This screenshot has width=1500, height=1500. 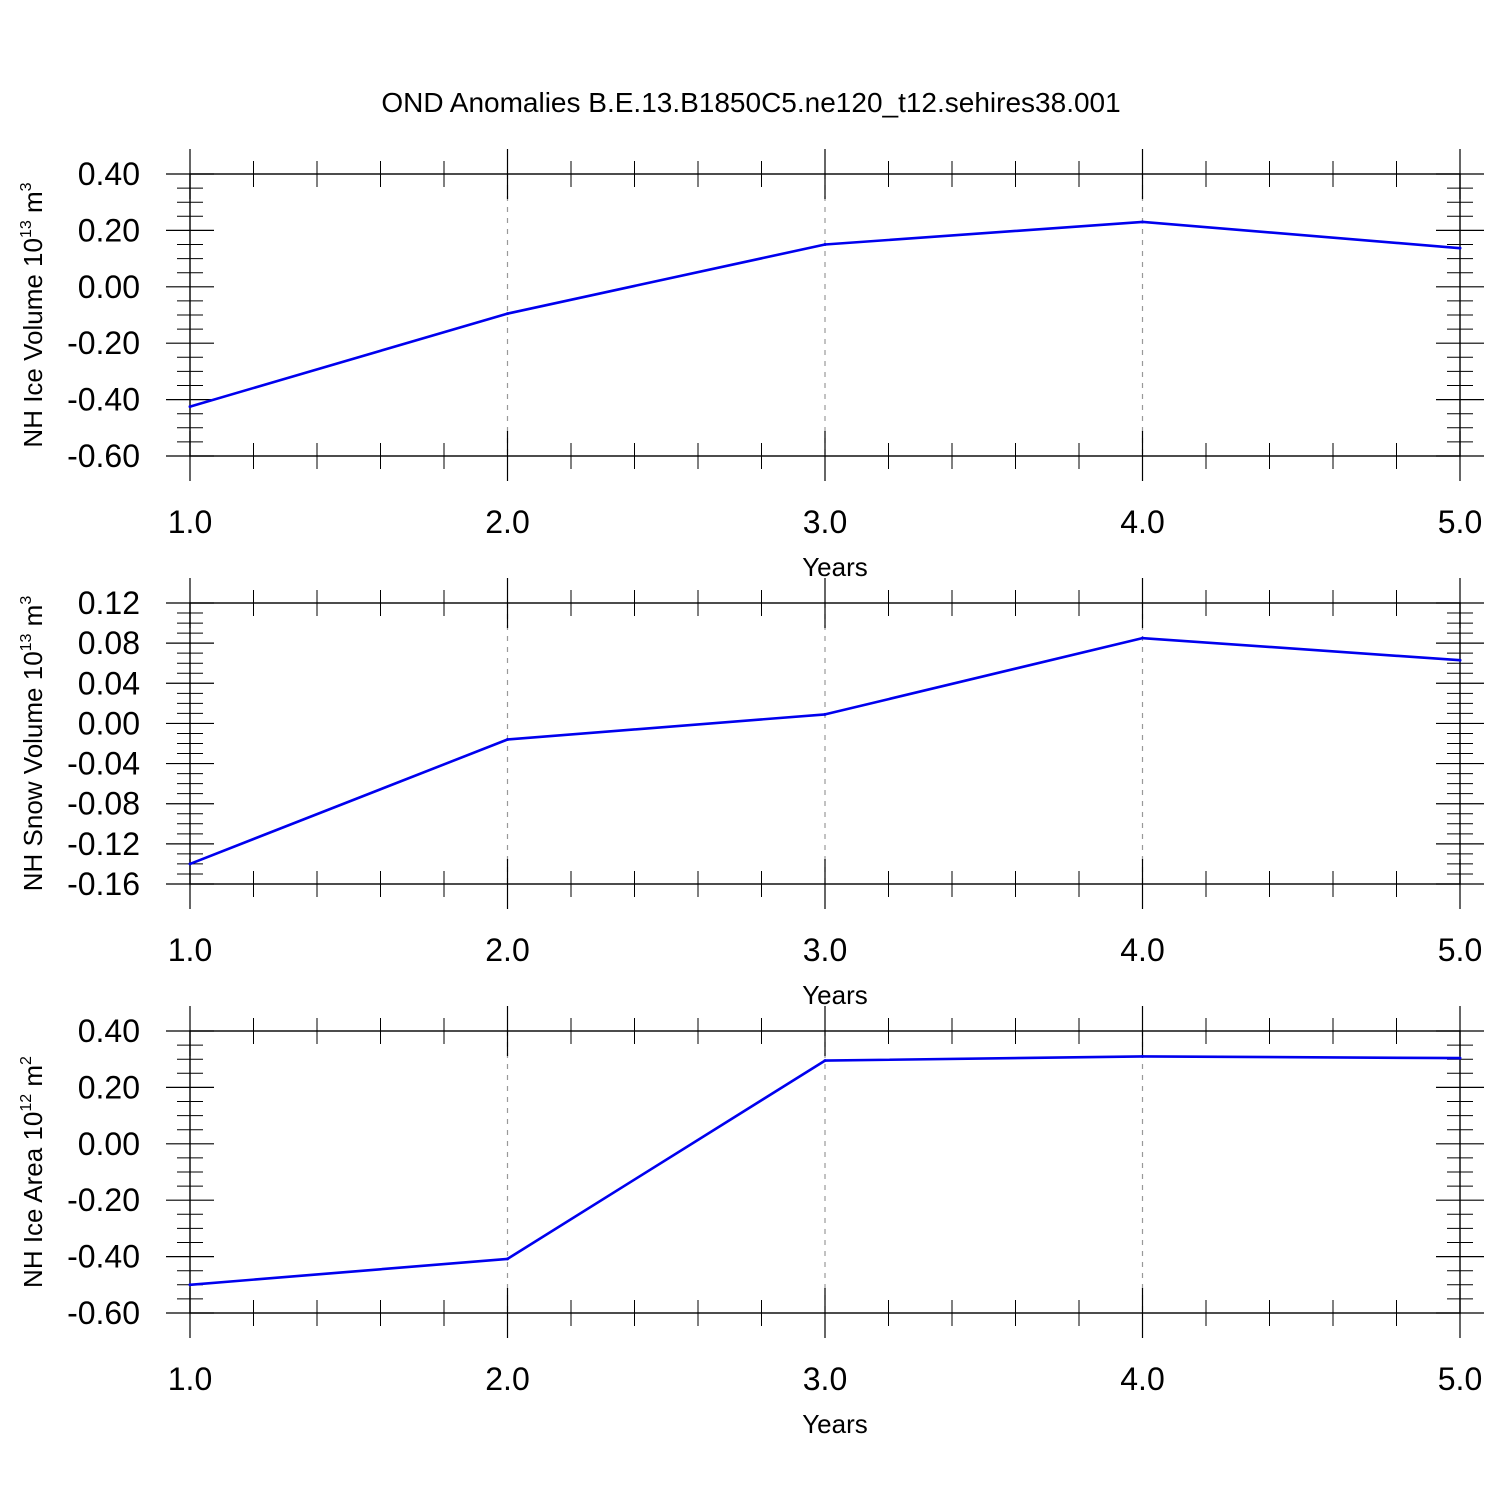 I want to click on y-axis-label: NH Snow Volume 1013 m3, so click(x=33, y=744).